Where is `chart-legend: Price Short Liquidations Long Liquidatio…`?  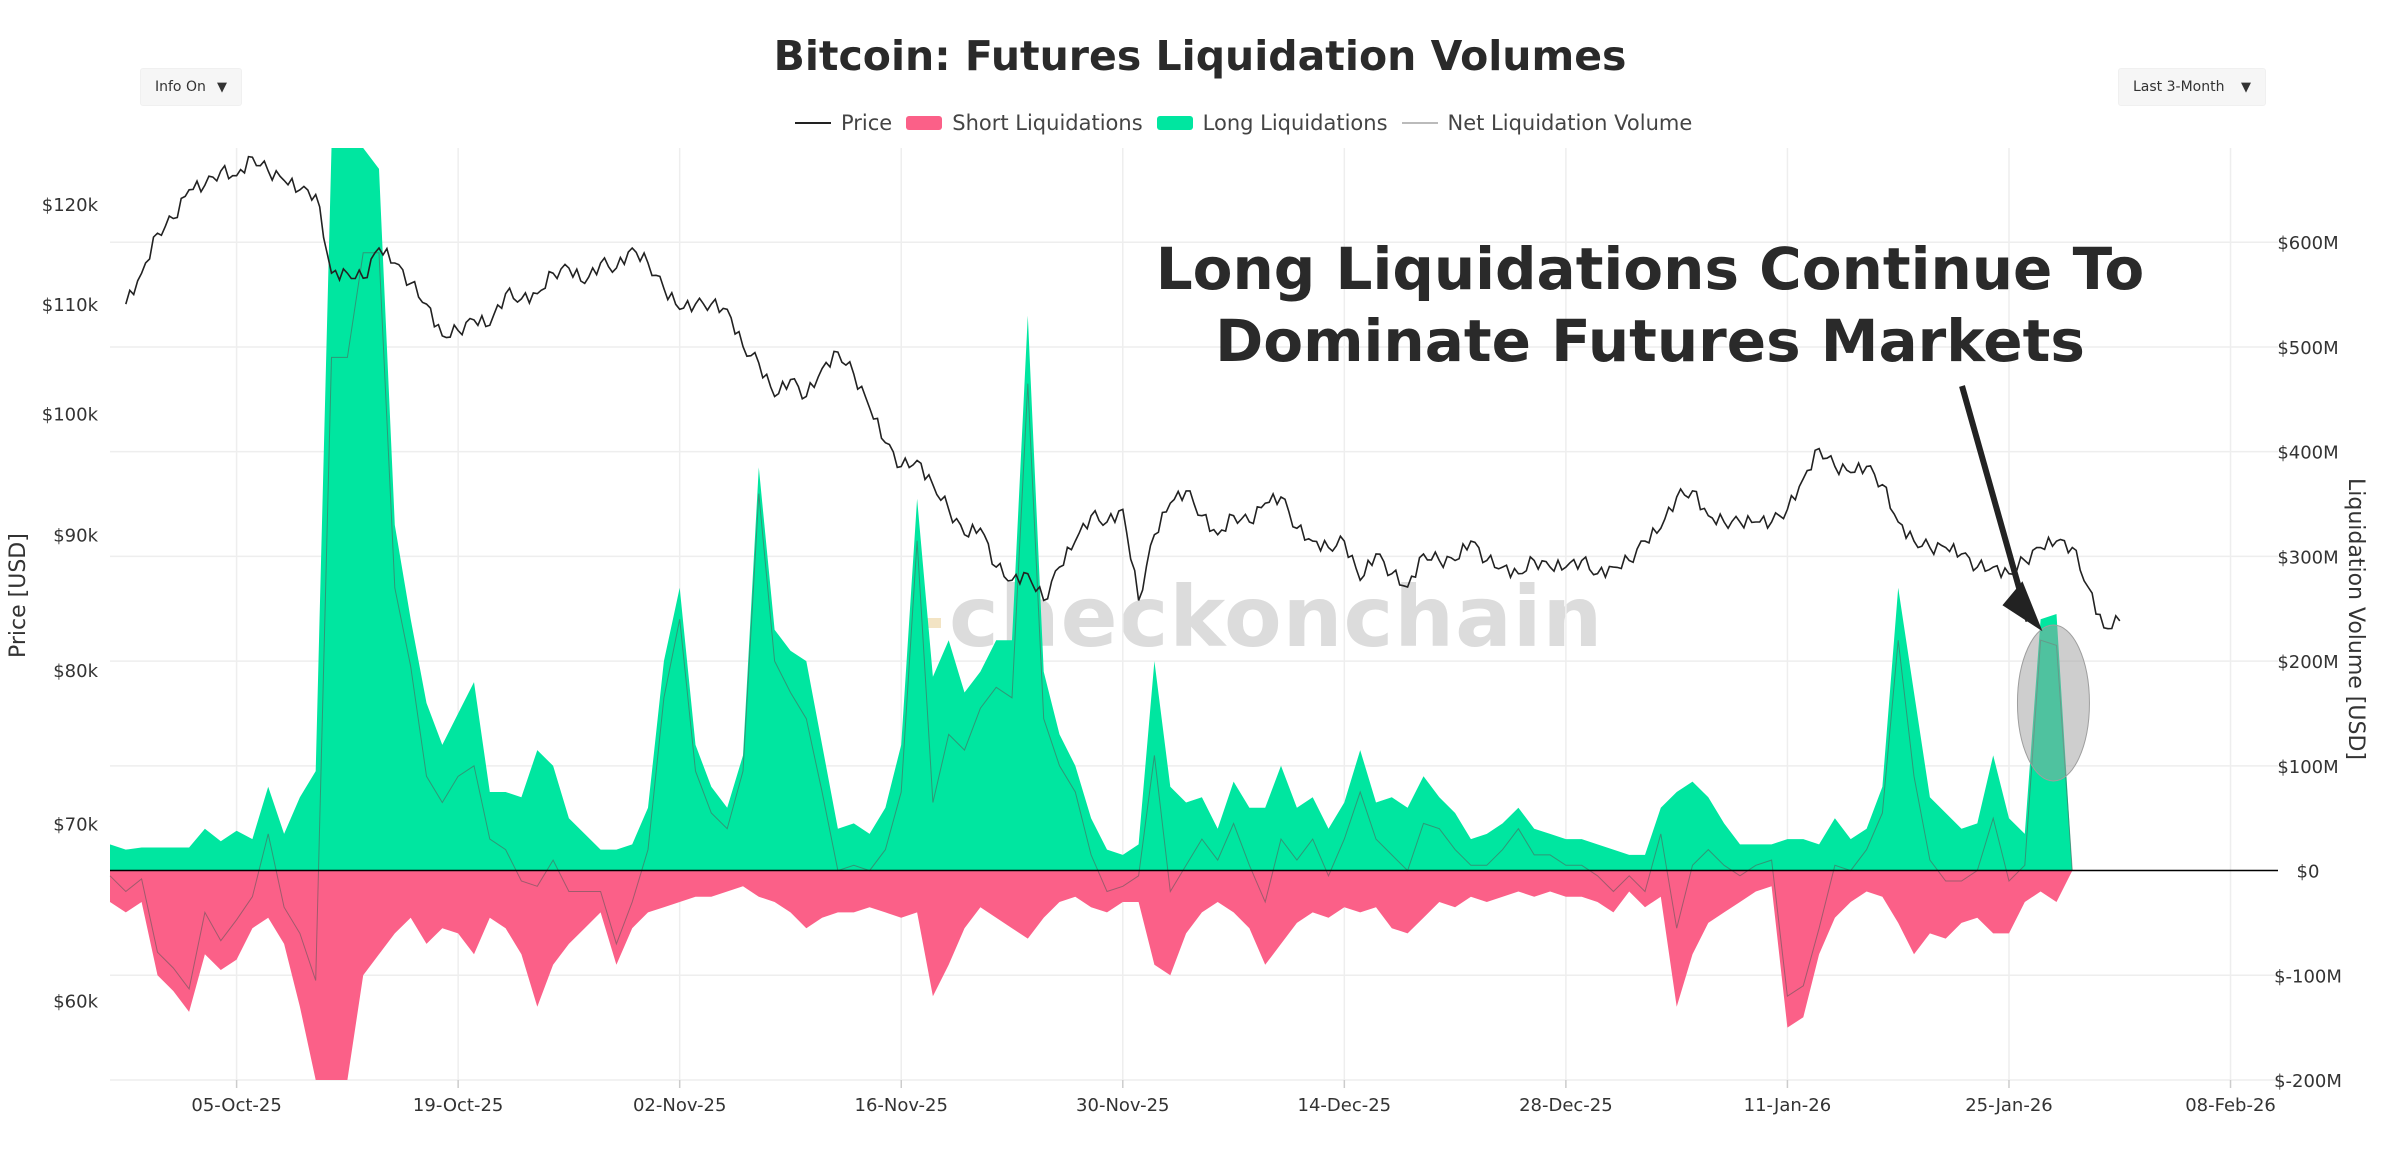 chart-legend: Price Short Liquidations Long Liquidatio… is located at coordinates (1250, 123).